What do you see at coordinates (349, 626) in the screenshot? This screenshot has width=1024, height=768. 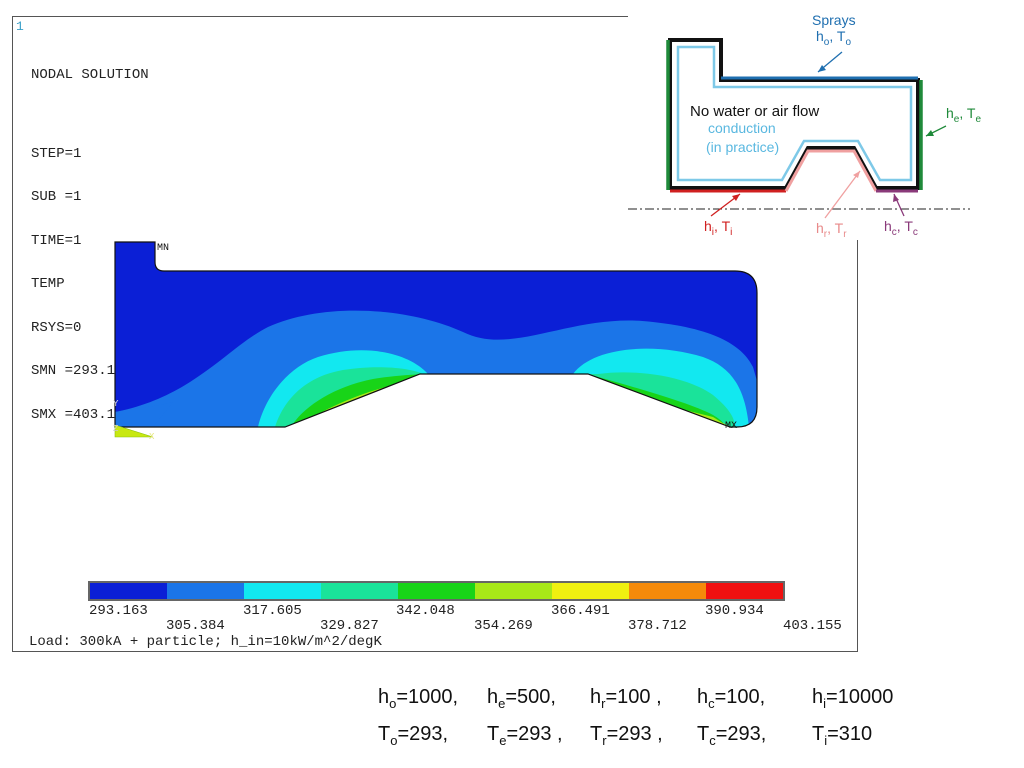 I see `legend-value-4: 329.827` at bounding box center [349, 626].